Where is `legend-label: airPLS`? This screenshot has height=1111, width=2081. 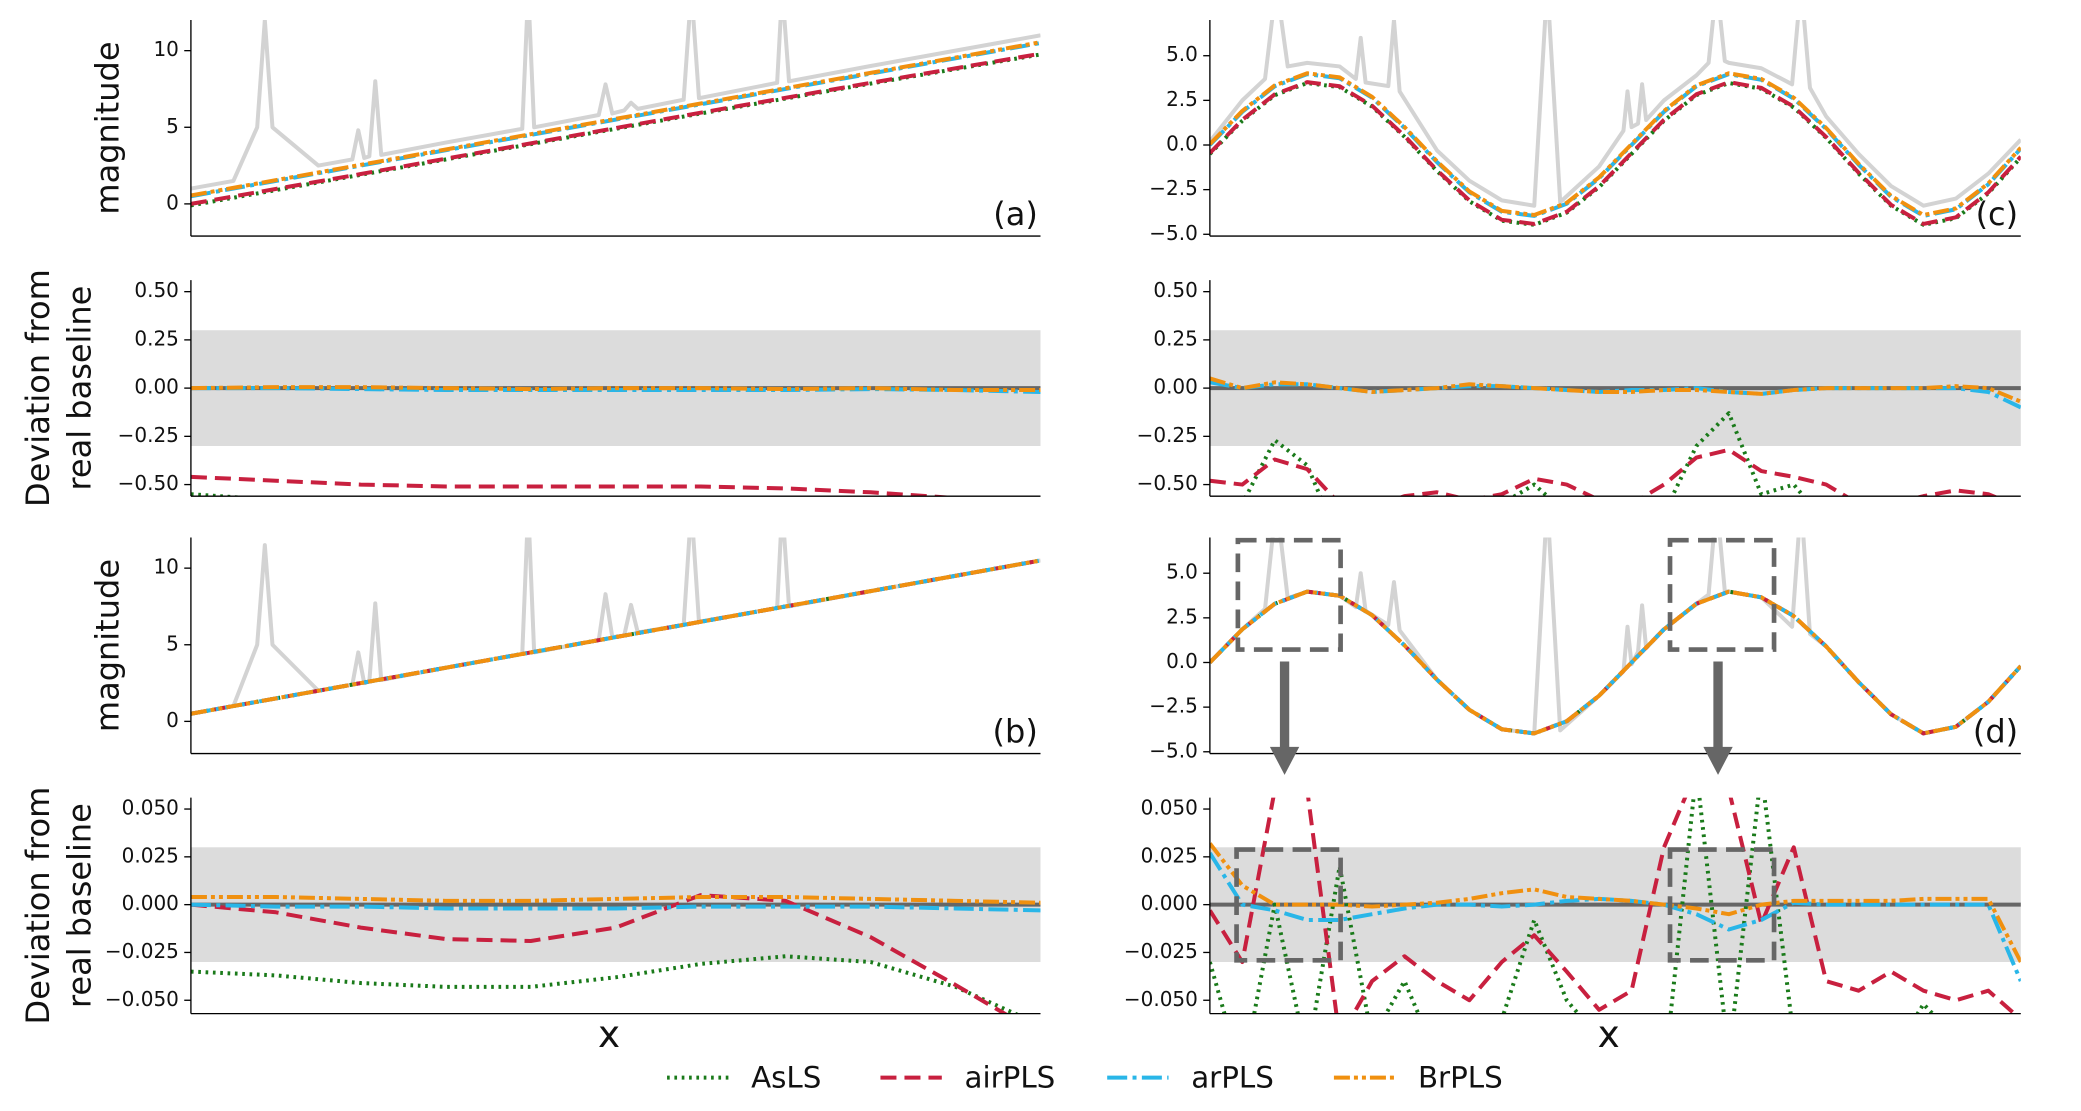
legend-label: airPLS is located at coordinates (1009, 1077).